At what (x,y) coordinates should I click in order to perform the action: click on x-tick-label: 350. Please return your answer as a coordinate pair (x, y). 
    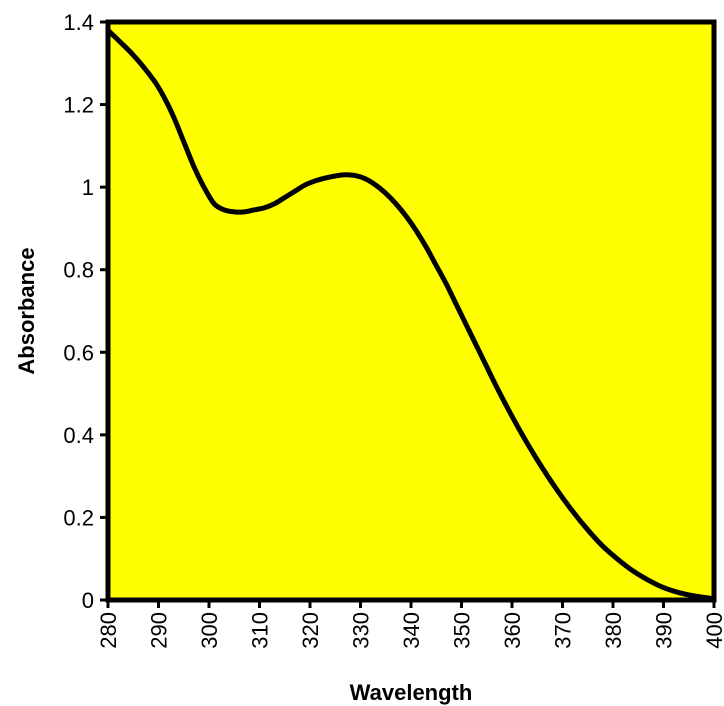
    Looking at the image, I should click on (462, 630).